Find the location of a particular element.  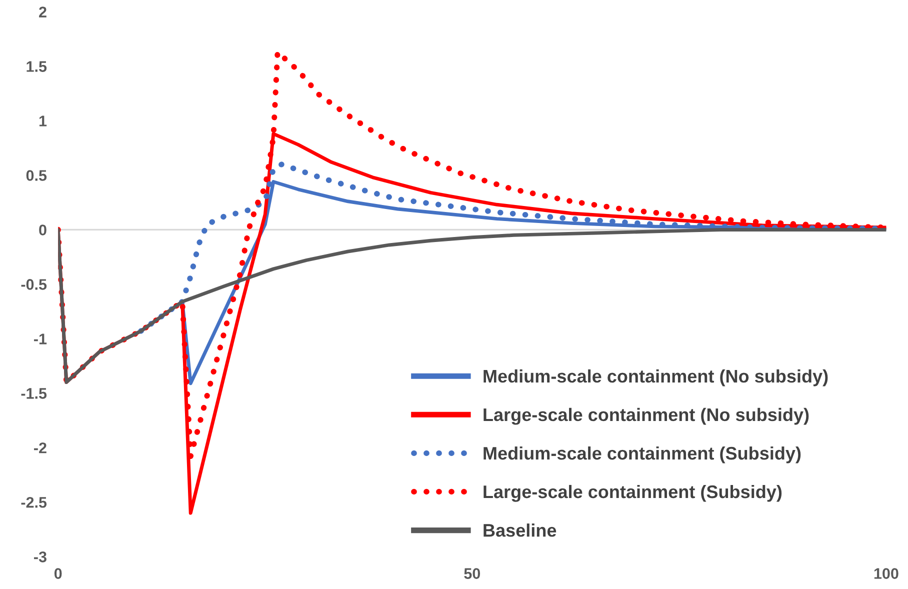

y-tick-label: -0.5 is located at coordinates (34, 284).